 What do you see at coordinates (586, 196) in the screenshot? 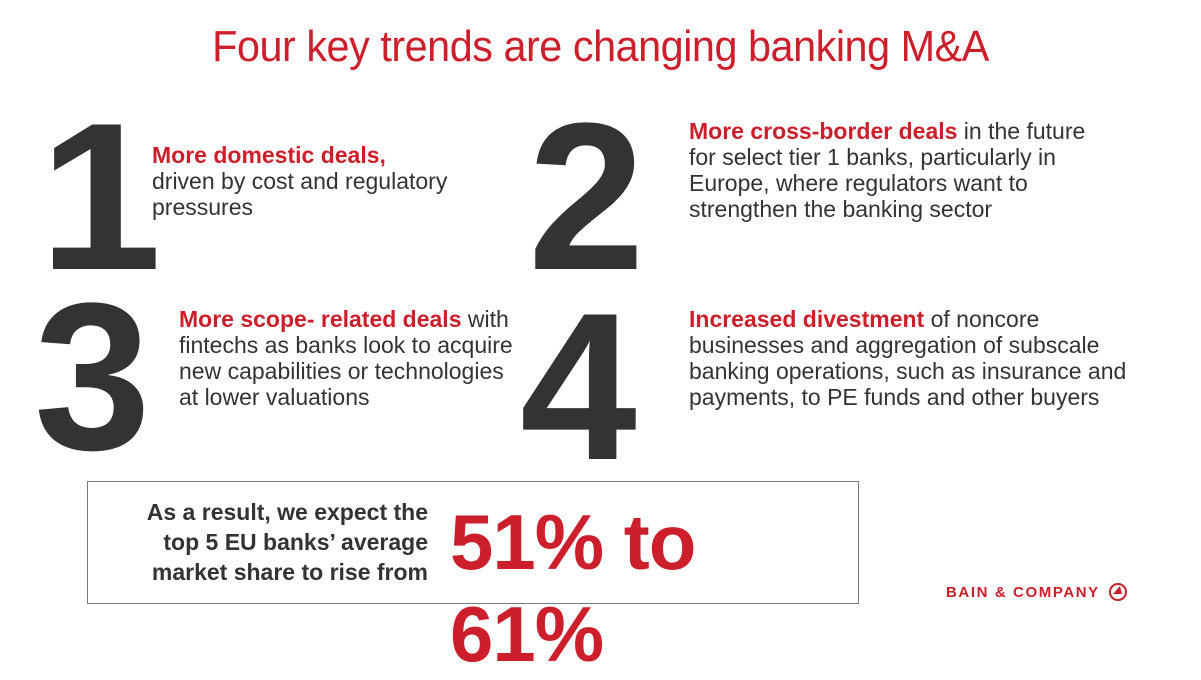
I see `trend-number-2: 2` at bounding box center [586, 196].